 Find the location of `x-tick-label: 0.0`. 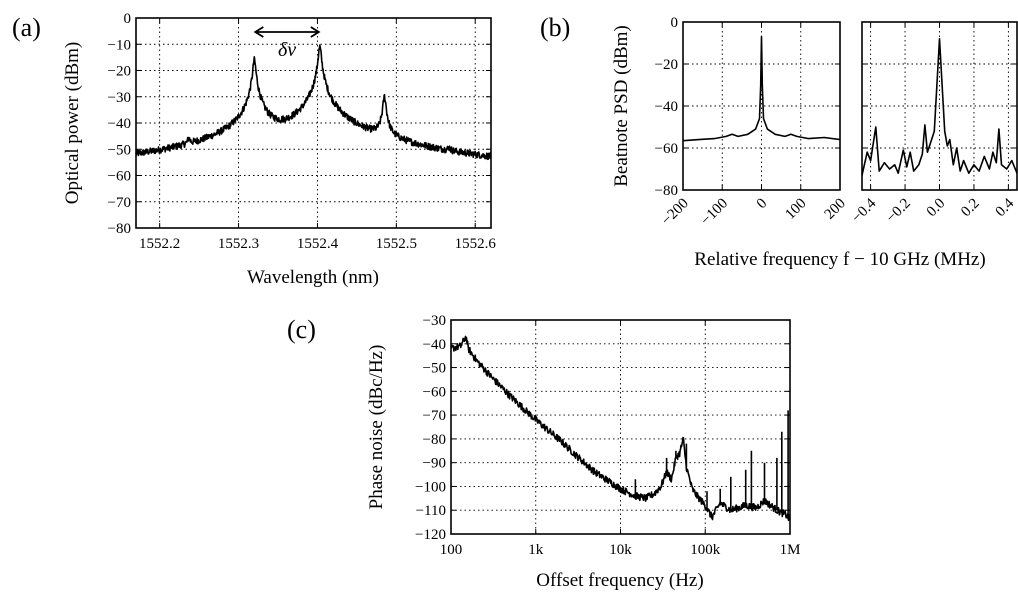

x-tick-label: 0.0 is located at coordinates (936, 208).